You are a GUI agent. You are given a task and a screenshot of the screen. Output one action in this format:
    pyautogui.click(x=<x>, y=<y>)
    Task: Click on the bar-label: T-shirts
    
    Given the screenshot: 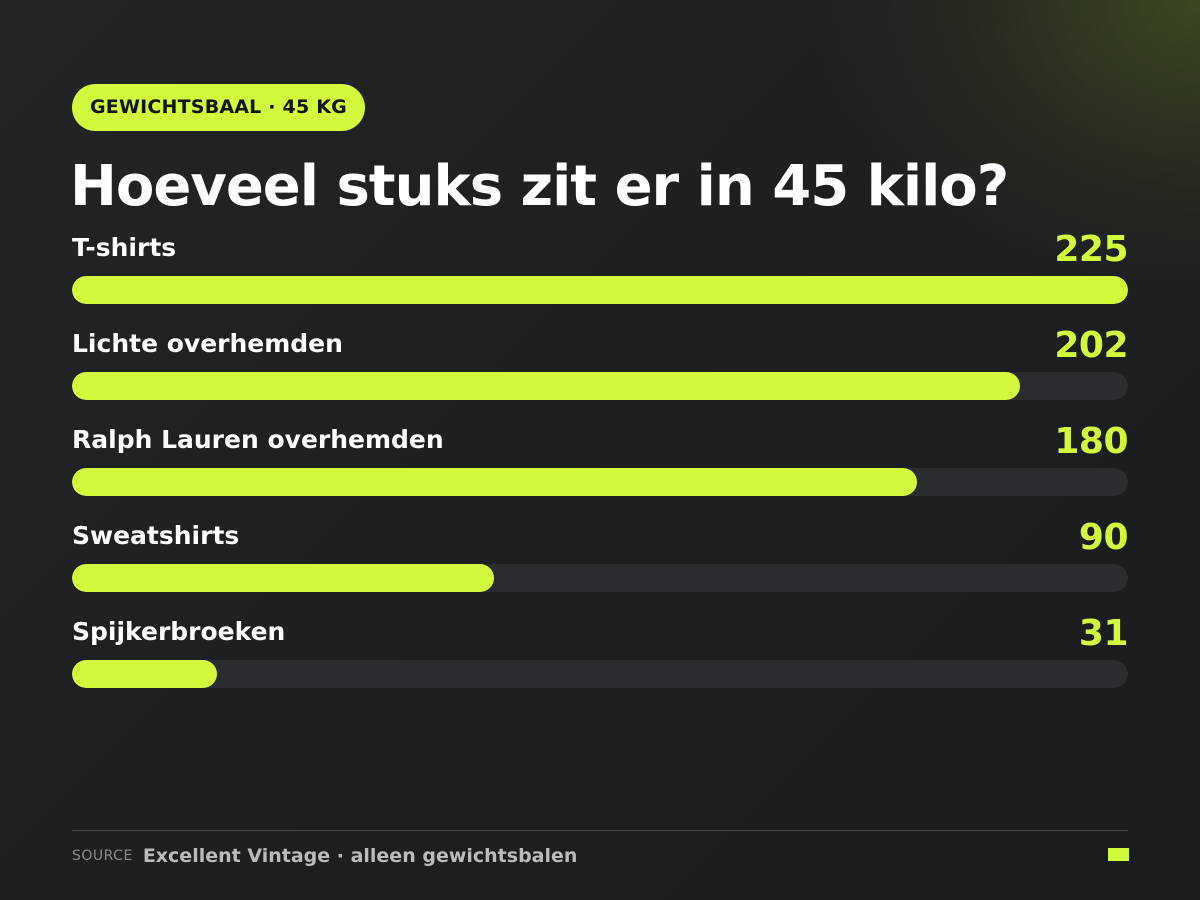 What is the action you would take?
    pyautogui.click(x=124, y=247)
    